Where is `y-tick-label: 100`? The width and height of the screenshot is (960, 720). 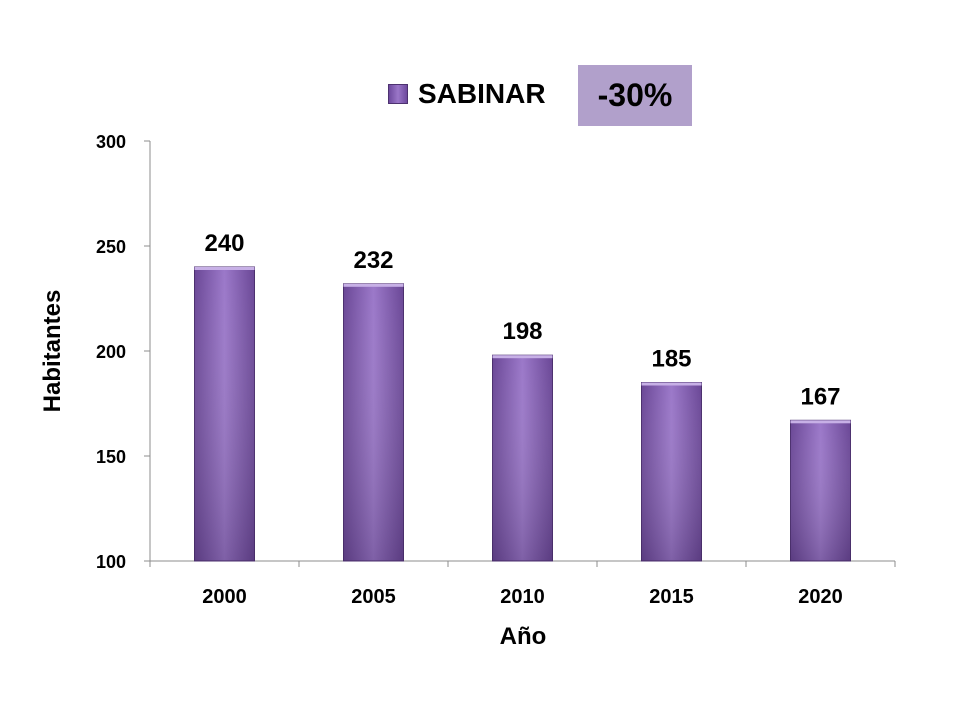
y-tick-label: 100 is located at coordinates (111, 562).